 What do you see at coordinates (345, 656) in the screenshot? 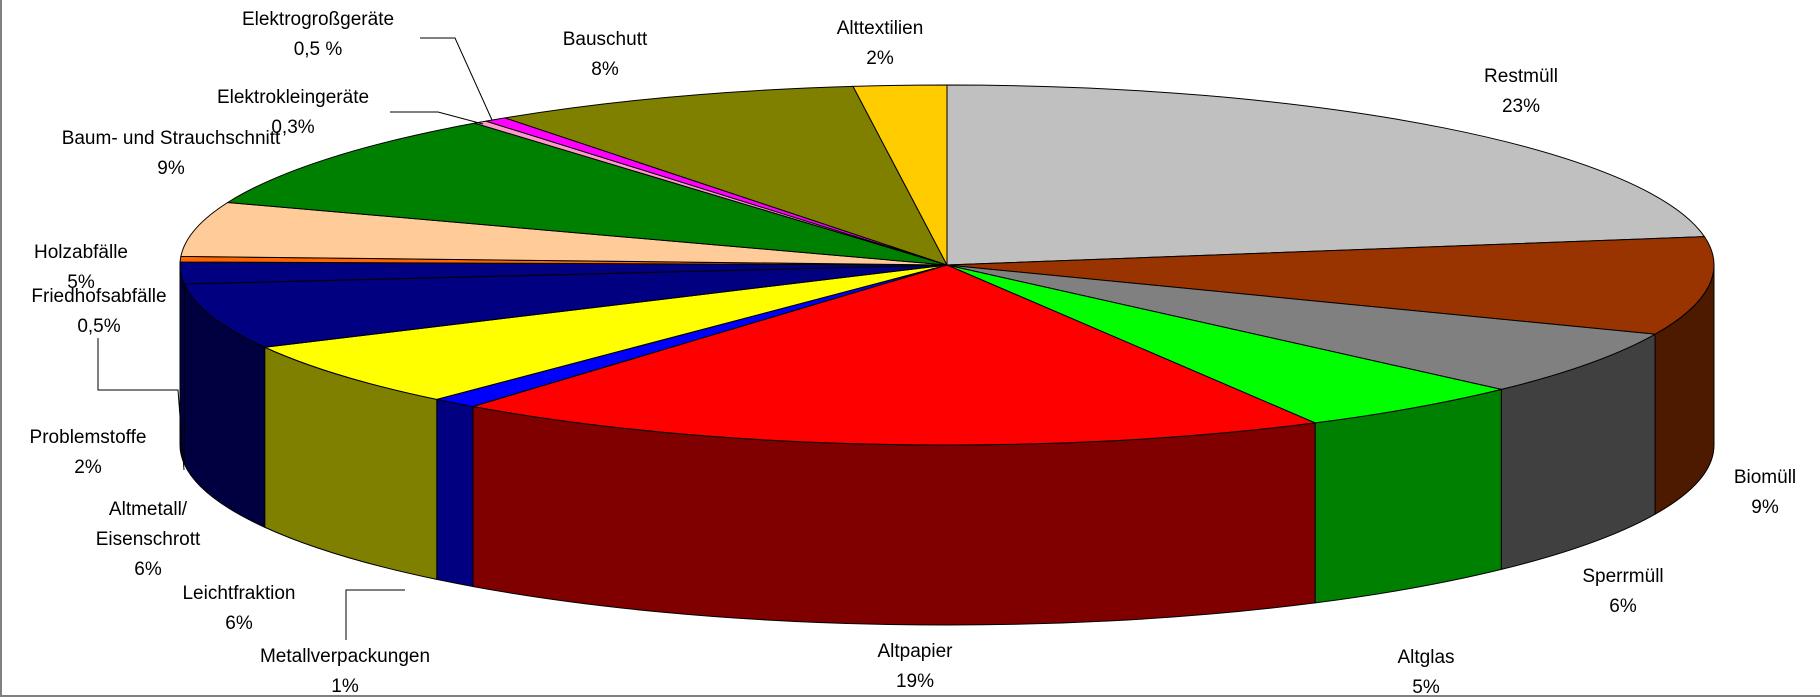
I see `category-label: Metallverpackungen` at bounding box center [345, 656].